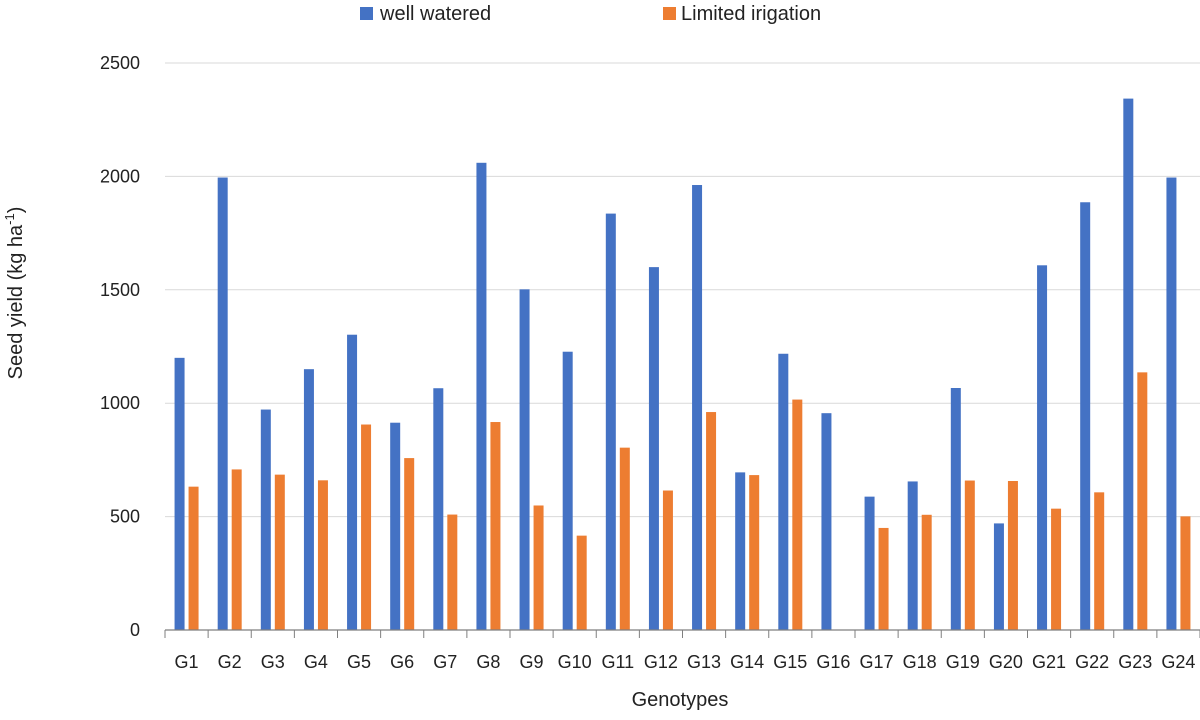 The width and height of the screenshot is (1200, 720). Describe the element at coordinates (445, 662) in the screenshot. I see `x-tick-label: G7` at that location.